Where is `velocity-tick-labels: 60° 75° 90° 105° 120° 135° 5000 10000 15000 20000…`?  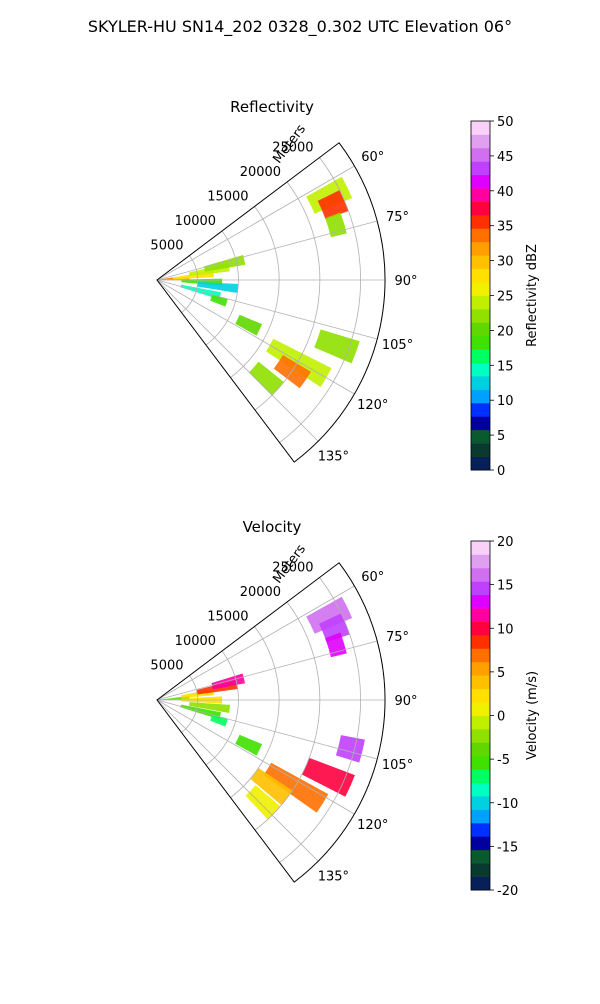 velocity-tick-labels: 60° 75° 90° 105° 120° 135° 5000 10000 15000 20000… is located at coordinates (283, 722).